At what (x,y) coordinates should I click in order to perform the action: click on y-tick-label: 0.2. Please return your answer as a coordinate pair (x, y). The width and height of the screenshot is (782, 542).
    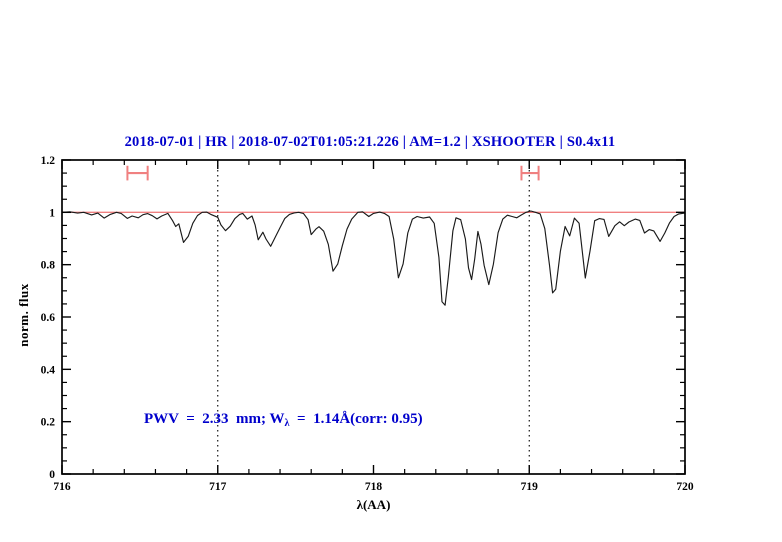
    Looking at the image, I should click on (48, 423).